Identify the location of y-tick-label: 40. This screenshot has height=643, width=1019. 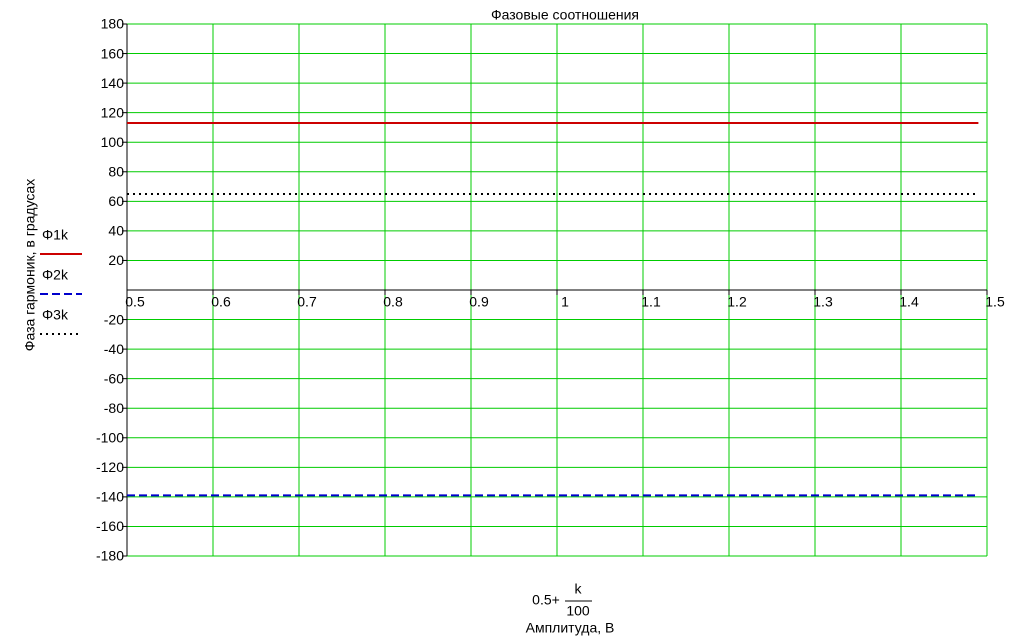
(116, 231).